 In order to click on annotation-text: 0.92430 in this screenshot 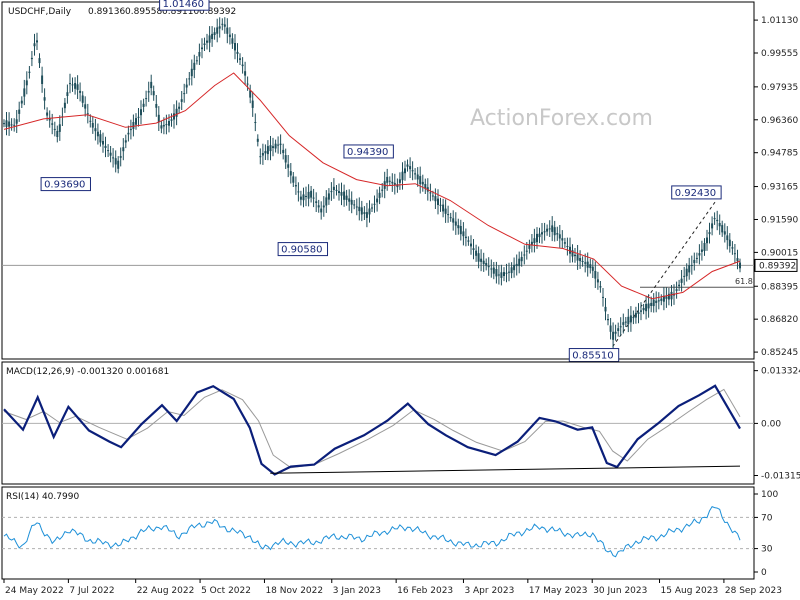, I will do `click(695, 193)`.